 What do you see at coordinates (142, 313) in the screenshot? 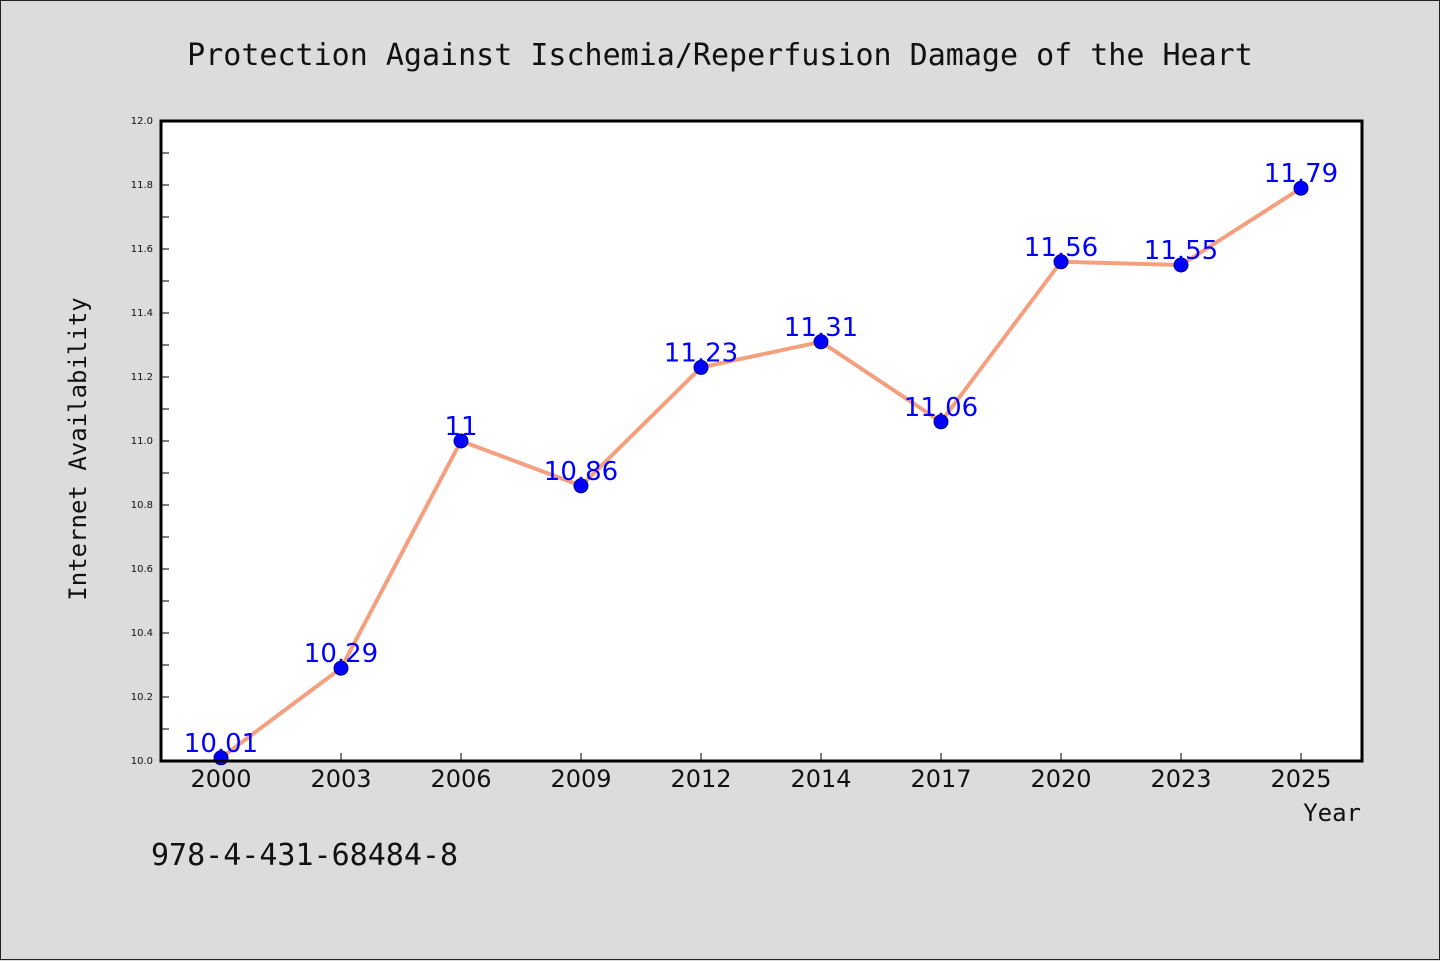
I see `y-tick-label: 11.4` at bounding box center [142, 313].